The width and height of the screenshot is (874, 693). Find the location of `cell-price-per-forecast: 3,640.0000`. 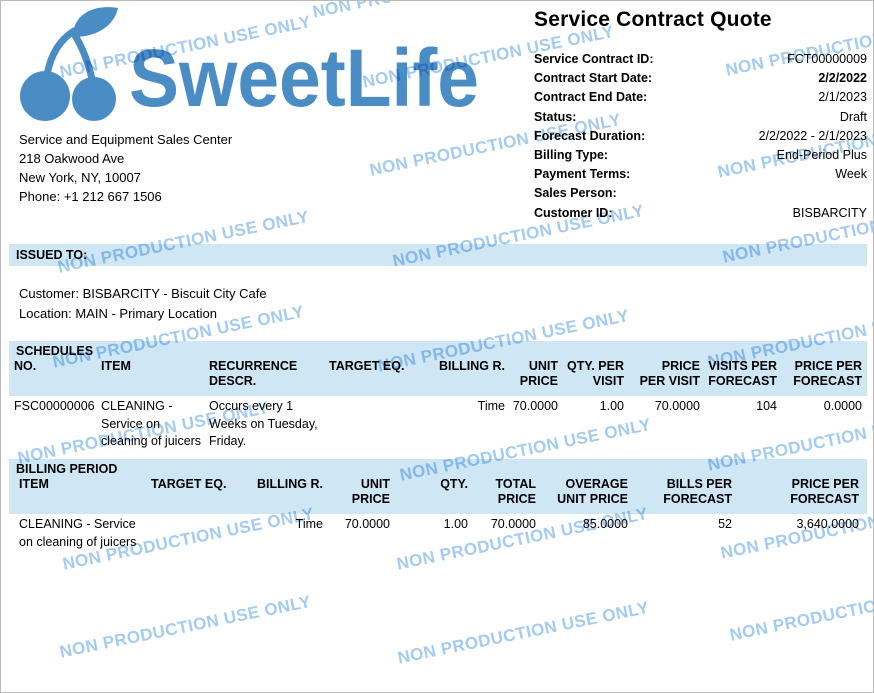

cell-price-per-forecast: 3,640.0000 is located at coordinates (827, 524).